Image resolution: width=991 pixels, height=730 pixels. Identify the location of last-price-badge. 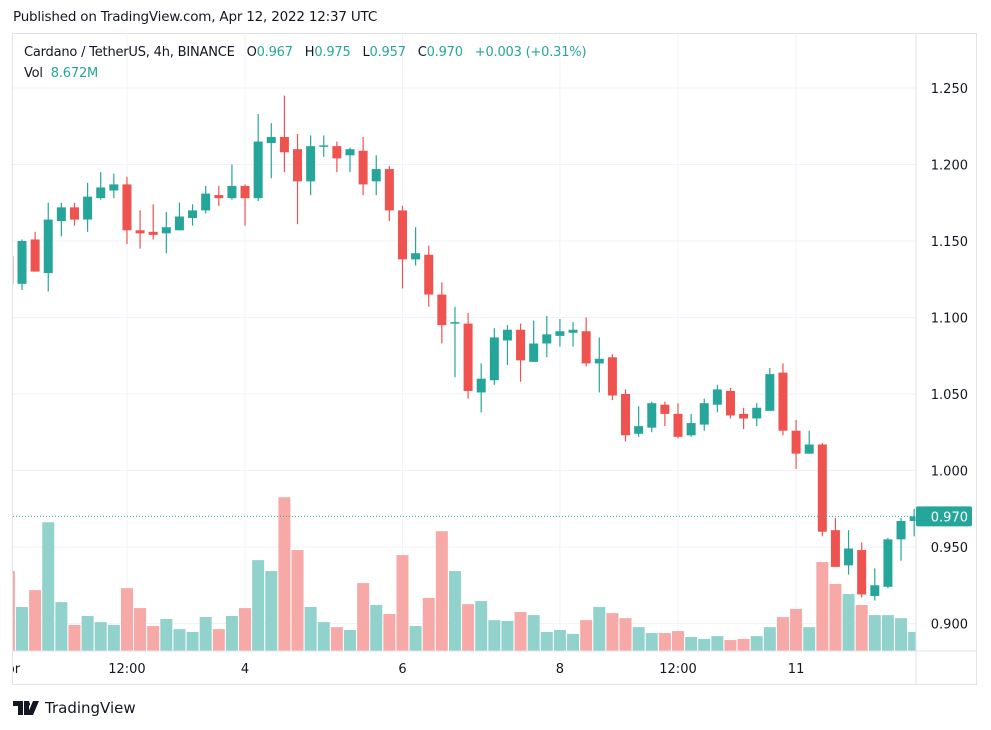
(944, 516).